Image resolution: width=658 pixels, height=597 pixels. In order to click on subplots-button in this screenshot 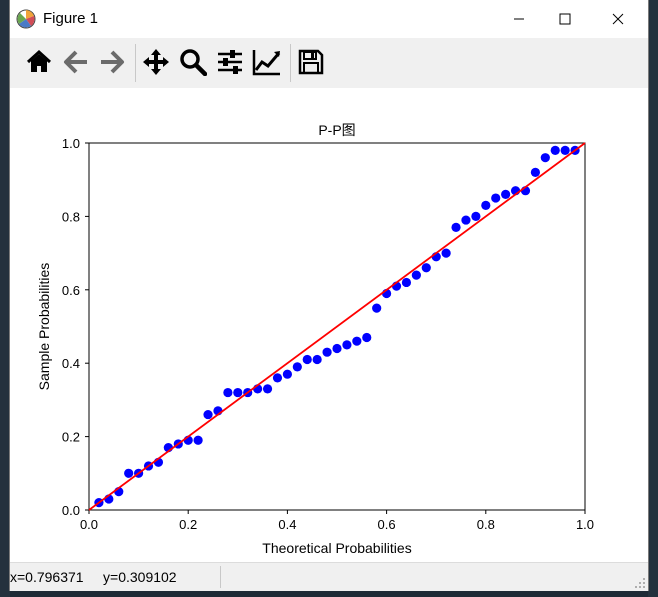, I will do `click(230, 62)`.